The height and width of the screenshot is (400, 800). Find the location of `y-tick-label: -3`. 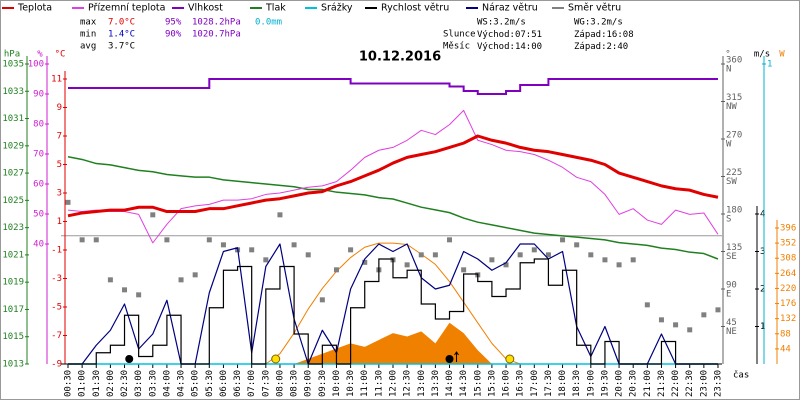

y-tick-label: -3 is located at coordinates (56, 279).